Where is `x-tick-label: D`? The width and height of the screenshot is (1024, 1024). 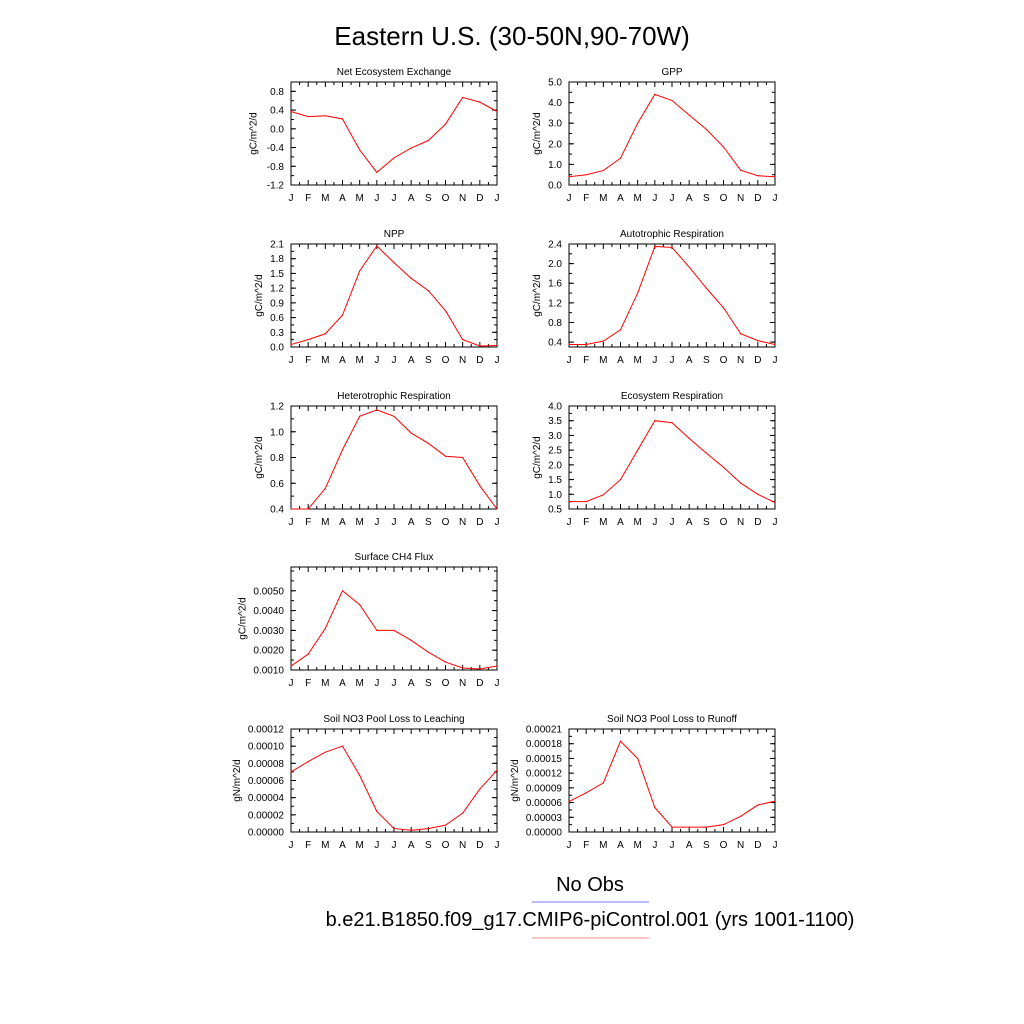
x-tick-label: D is located at coordinates (479, 198).